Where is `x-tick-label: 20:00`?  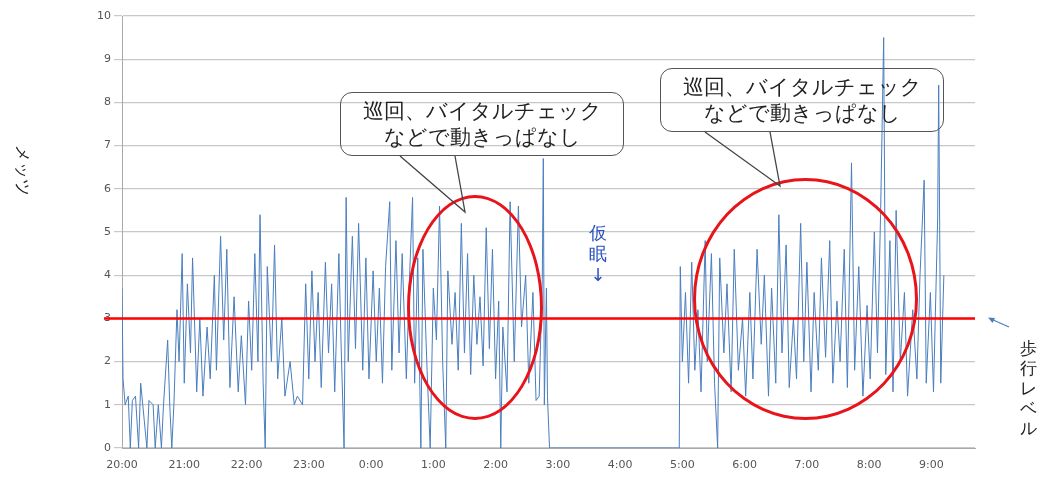
x-tick-label: 20:00 is located at coordinates (122, 465).